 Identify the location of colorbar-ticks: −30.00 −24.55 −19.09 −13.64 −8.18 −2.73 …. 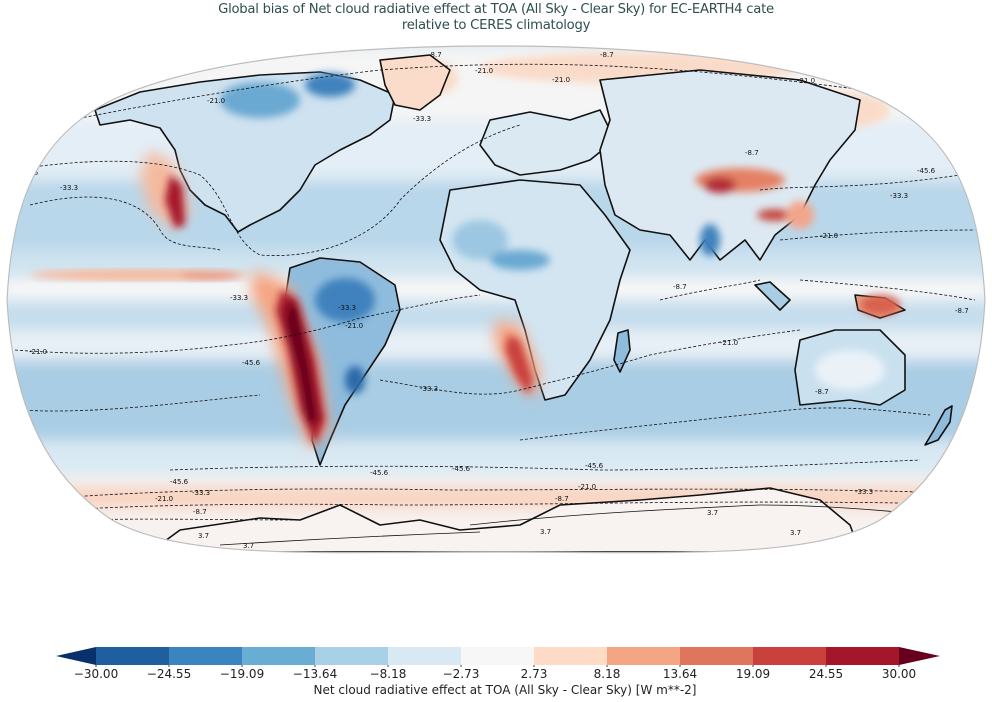
(496, 675).